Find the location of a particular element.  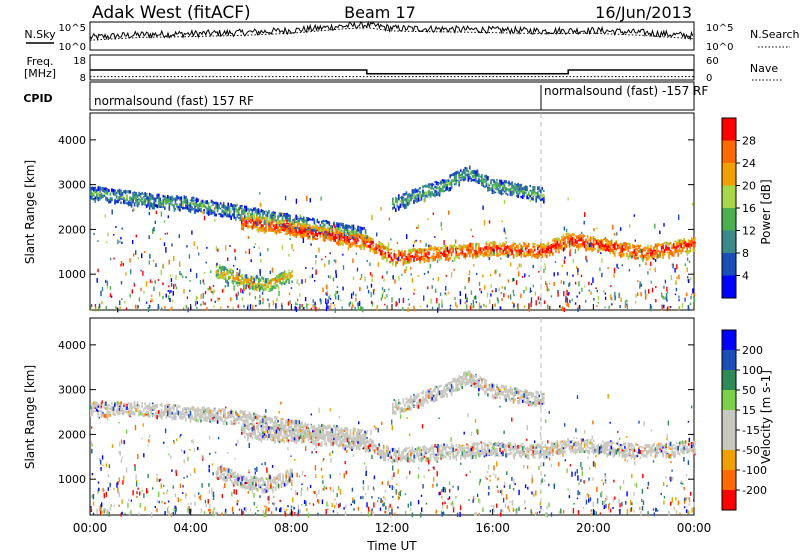

freq-series is located at coordinates (392, 73).